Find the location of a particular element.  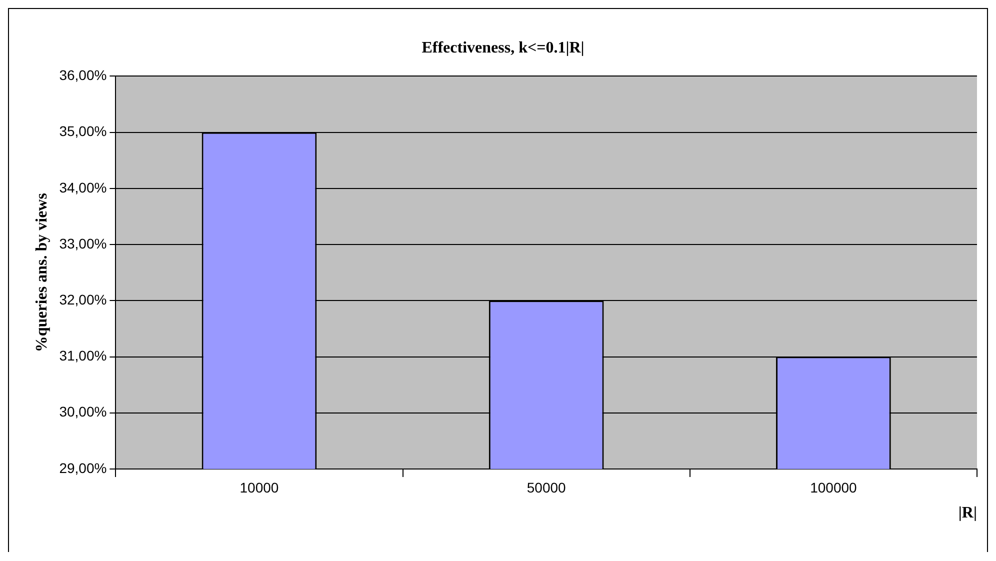

x-tick-label: 50000 is located at coordinates (546, 487).